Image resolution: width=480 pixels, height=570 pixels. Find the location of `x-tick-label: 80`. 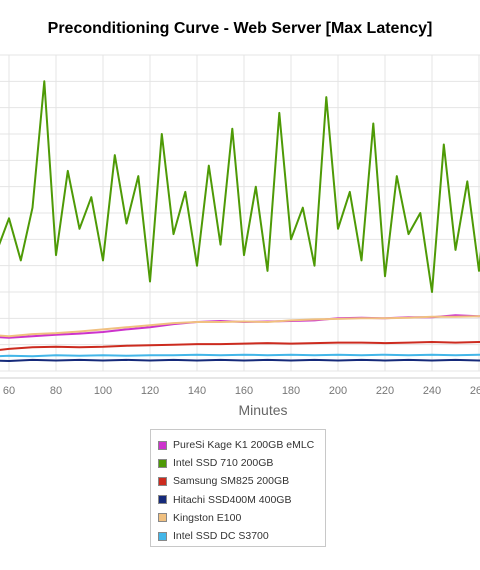

x-tick-label: 80 is located at coordinates (56, 391).